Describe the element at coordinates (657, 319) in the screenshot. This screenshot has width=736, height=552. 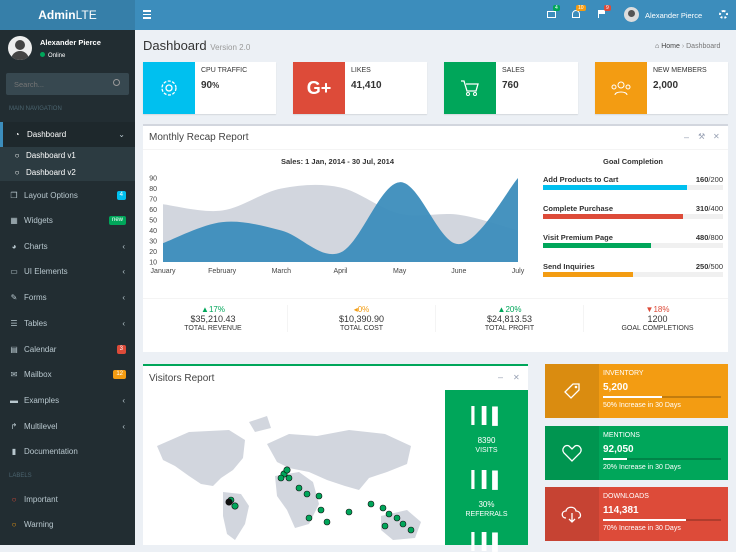
I see `stat-value: 1200` at that location.